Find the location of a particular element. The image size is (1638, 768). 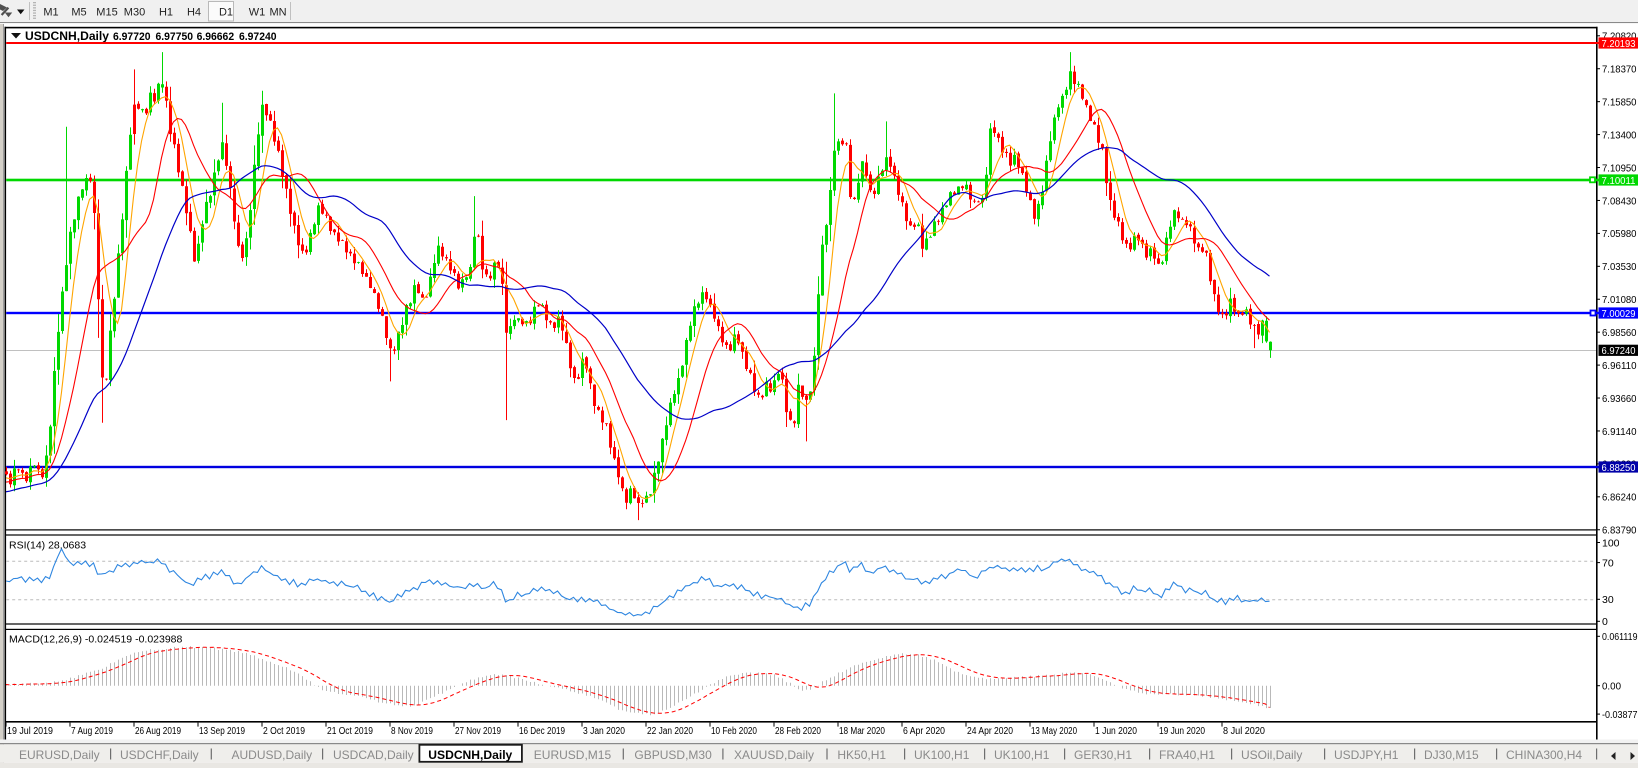

svg-text: M1 is located at coordinates (50, 13).